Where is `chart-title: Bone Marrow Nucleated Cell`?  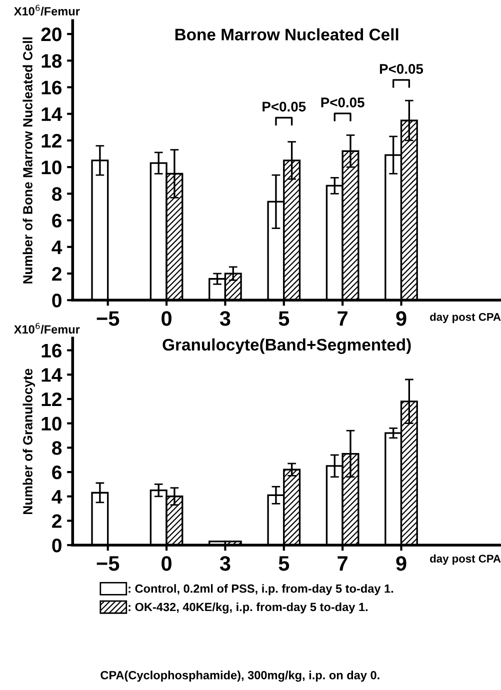 chart-title: Bone Marrow Nucleated Cell is located at coordinates (286, 34).